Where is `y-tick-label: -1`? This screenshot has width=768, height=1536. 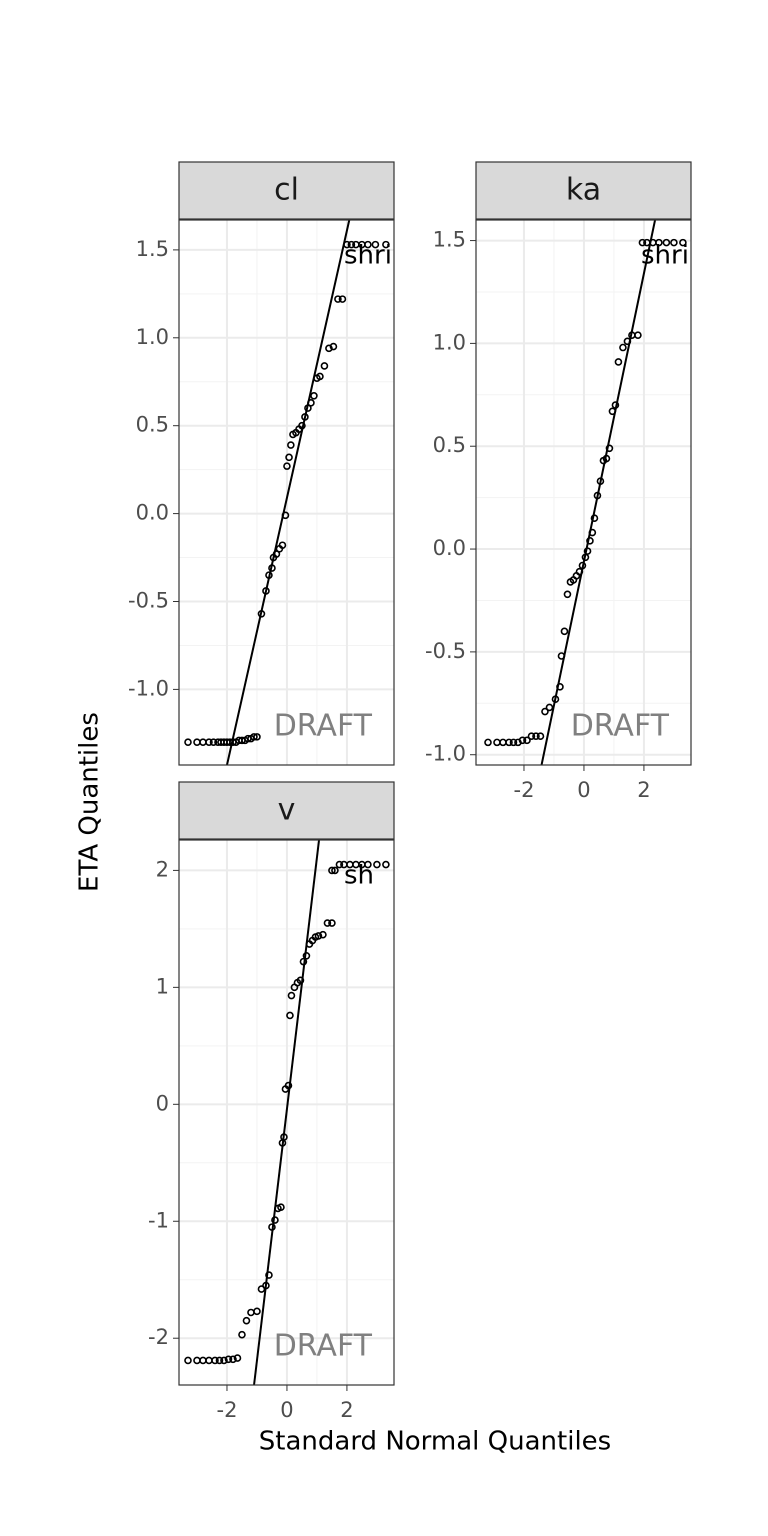
y-tick-label: -1 is located at coordinates (158, 1220).